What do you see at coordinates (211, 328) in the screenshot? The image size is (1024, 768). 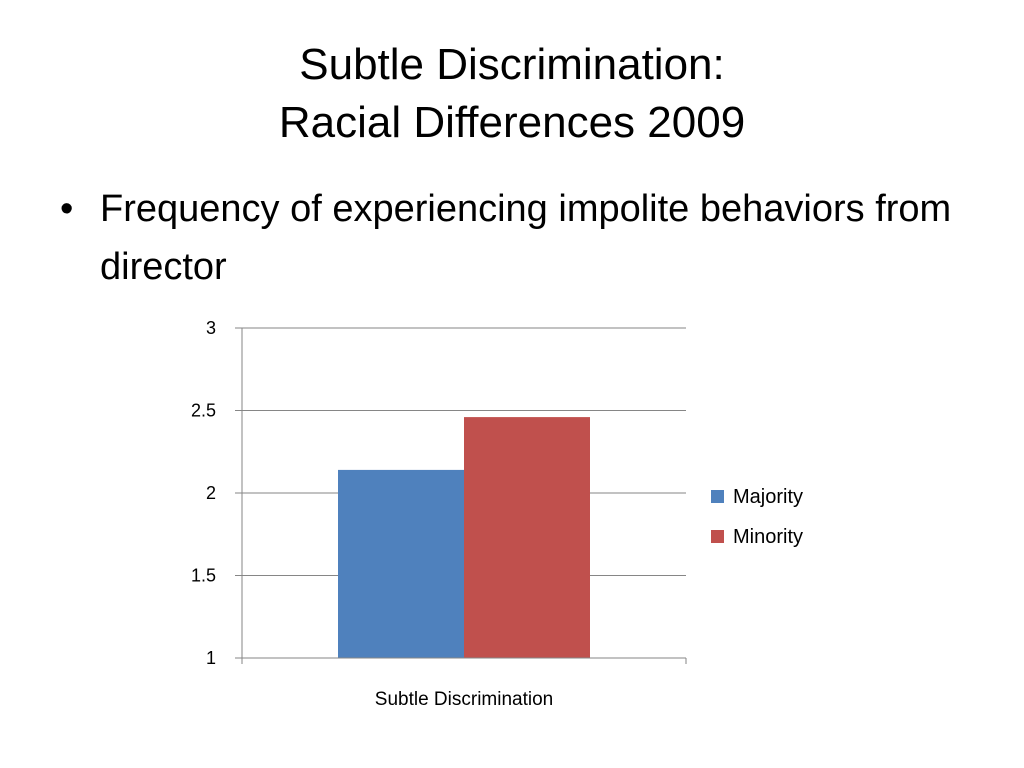 I see `y-tick-label: 3` at bounding box center [211, 328].